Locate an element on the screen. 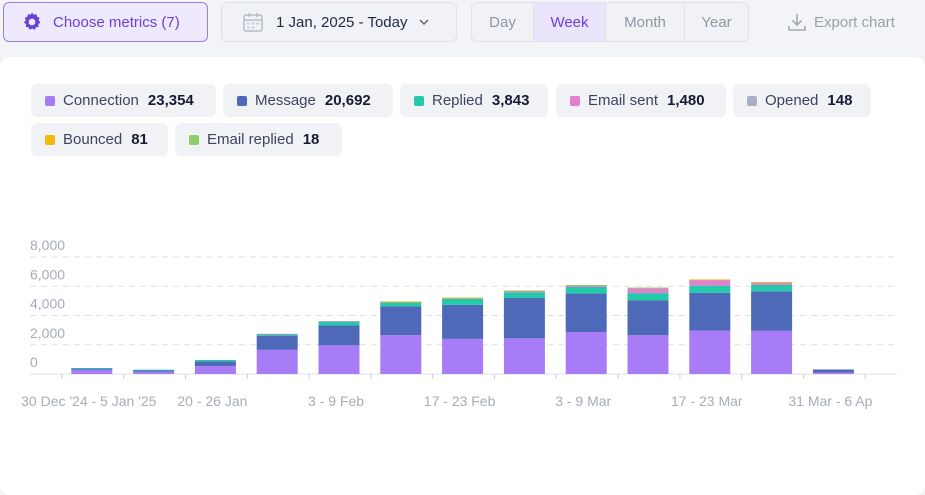 This screenshot has height=495, width=925. legend-item-email-sent: Email sent 1,480 is located at coordinates (641, 100).